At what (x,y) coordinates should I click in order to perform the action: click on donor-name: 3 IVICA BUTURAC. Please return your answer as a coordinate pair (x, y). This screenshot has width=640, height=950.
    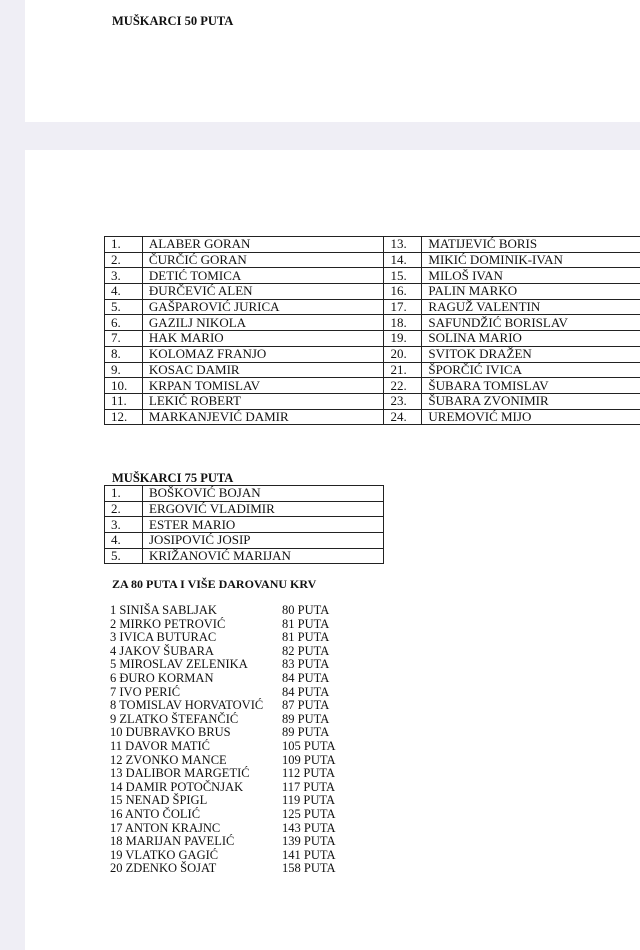
    Looking at the image, I should click on (163, 637).